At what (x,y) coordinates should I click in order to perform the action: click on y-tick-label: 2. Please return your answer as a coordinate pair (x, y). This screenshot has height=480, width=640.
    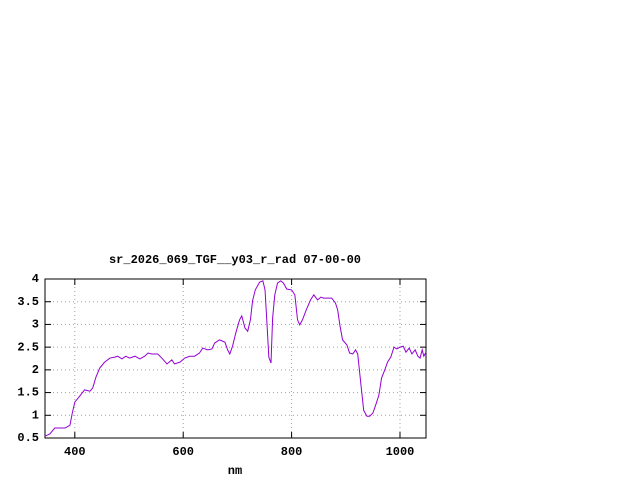
    Looking at the image, I should click on (35, 370).